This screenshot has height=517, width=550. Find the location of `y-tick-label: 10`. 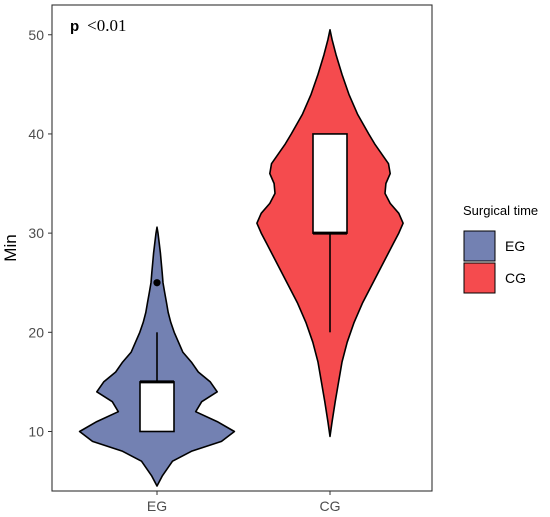

y-tick-label: 10 is located at coordinates (36, 431).